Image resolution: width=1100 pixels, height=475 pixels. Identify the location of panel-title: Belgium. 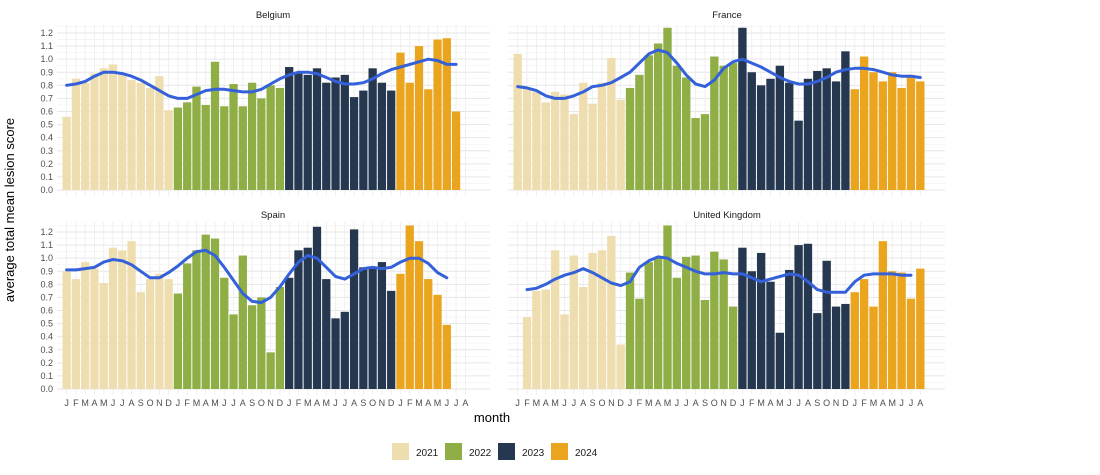
(273, 15).